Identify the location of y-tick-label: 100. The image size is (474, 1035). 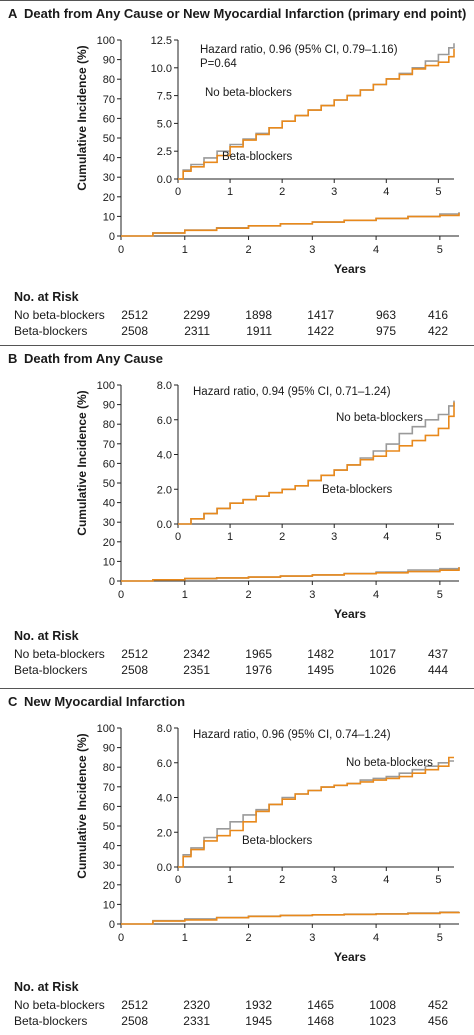
(106, 729).